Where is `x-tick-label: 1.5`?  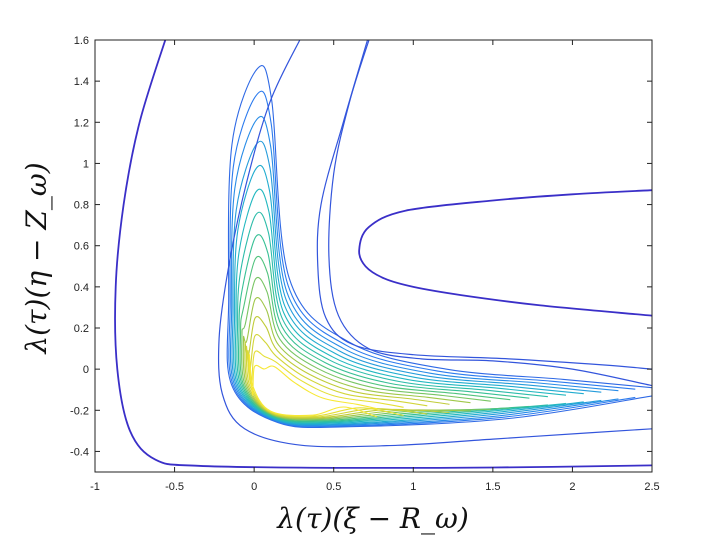 x-tick-label: 1.5 is located at coordinates (492, 487).